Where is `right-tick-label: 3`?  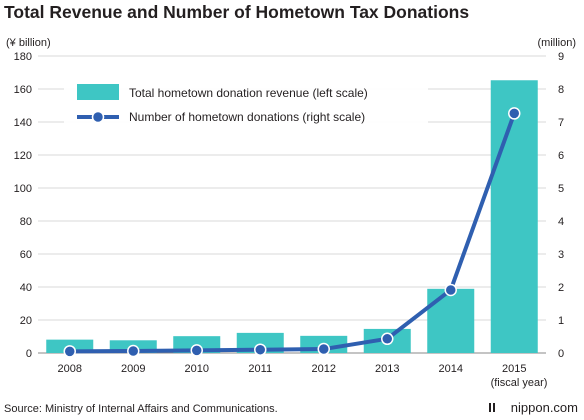
right-tick-label: 3 is located at coordinates (561, 255).